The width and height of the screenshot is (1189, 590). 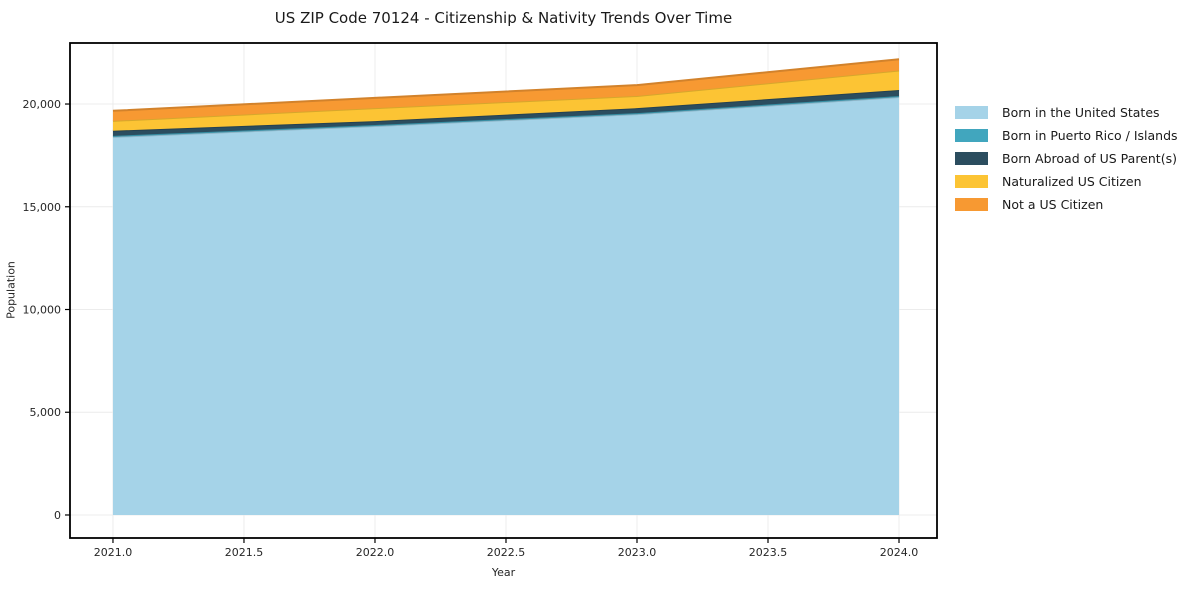 I want to click on y-tick-label: 15,000, so click(x=42, y=207).